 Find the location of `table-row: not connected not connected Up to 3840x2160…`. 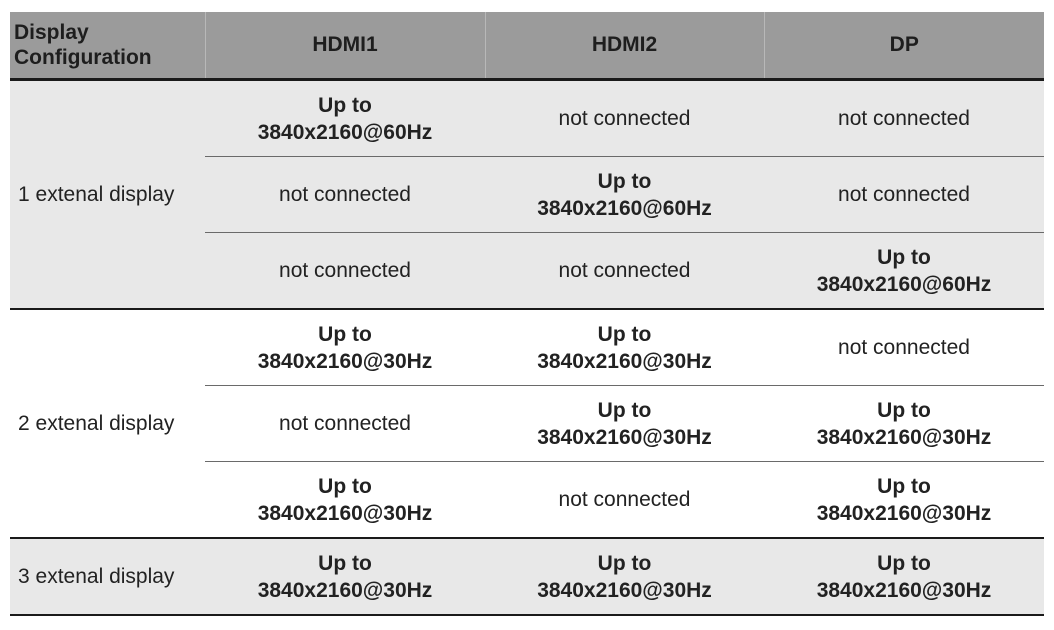

table-row: not connected not connected Up to 3840x2160… is located at coordinates (527, 270).